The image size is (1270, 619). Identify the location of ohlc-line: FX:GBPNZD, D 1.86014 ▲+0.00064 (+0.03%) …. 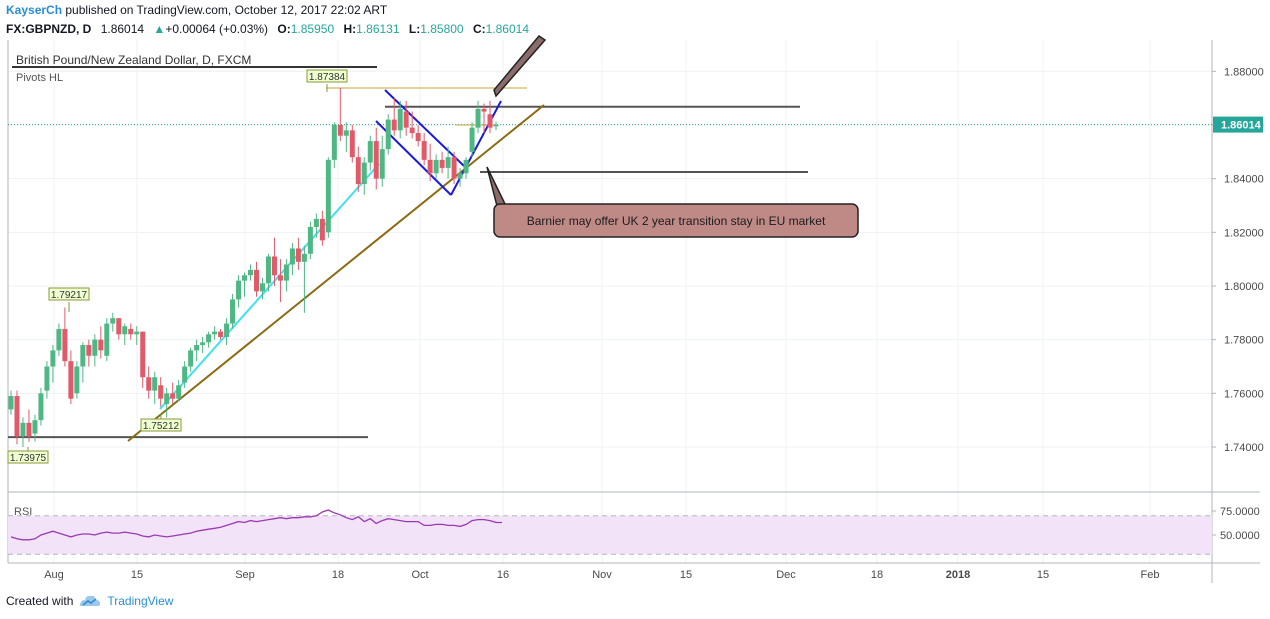
(267, 29).